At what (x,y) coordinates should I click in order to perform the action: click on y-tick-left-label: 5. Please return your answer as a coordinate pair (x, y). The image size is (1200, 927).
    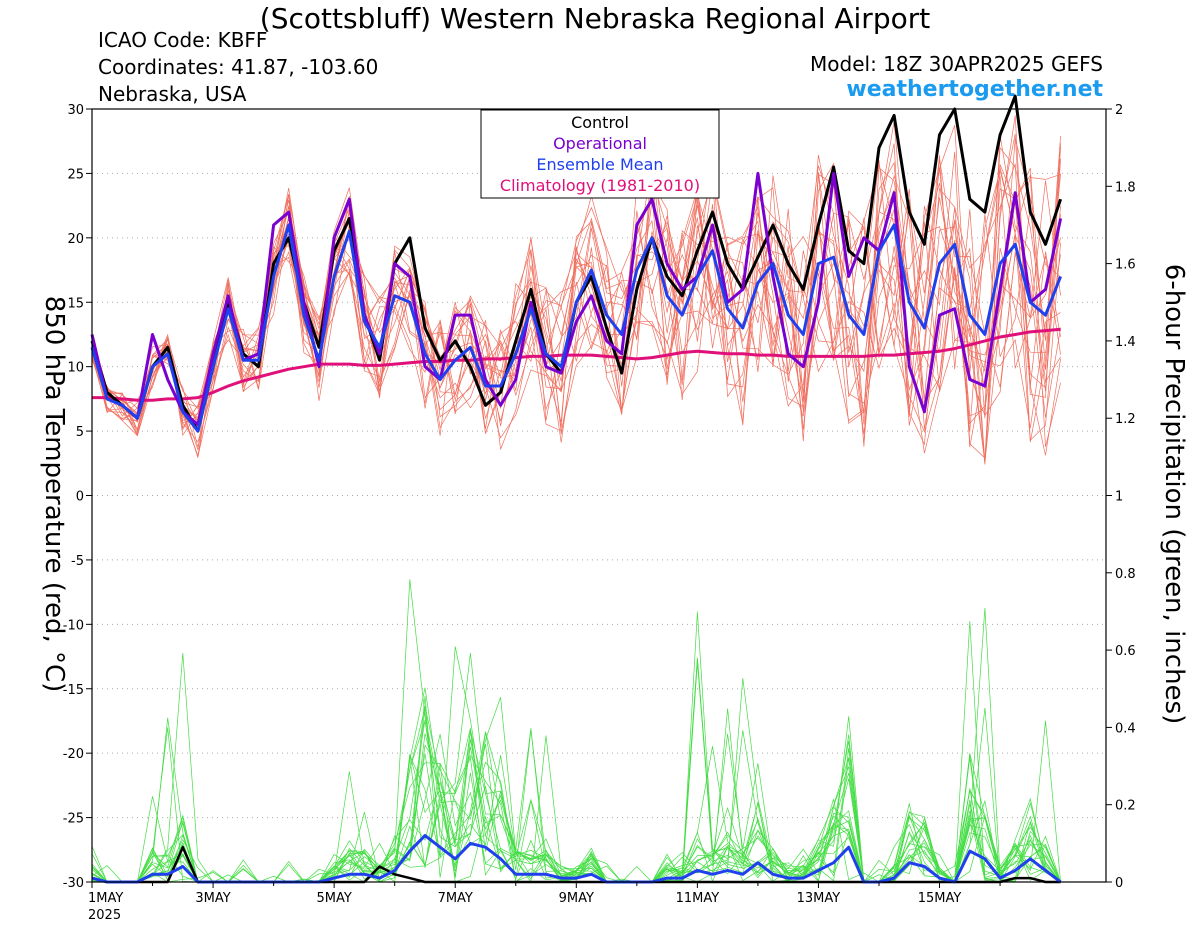
    Looking at the image, I should click on (80, 432).